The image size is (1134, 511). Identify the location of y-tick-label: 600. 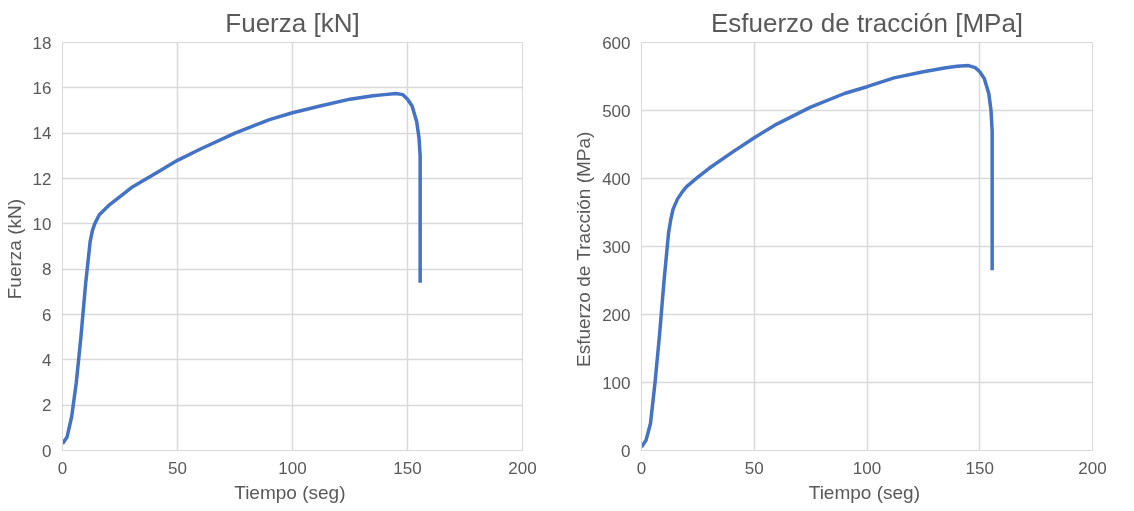
(616, 43).